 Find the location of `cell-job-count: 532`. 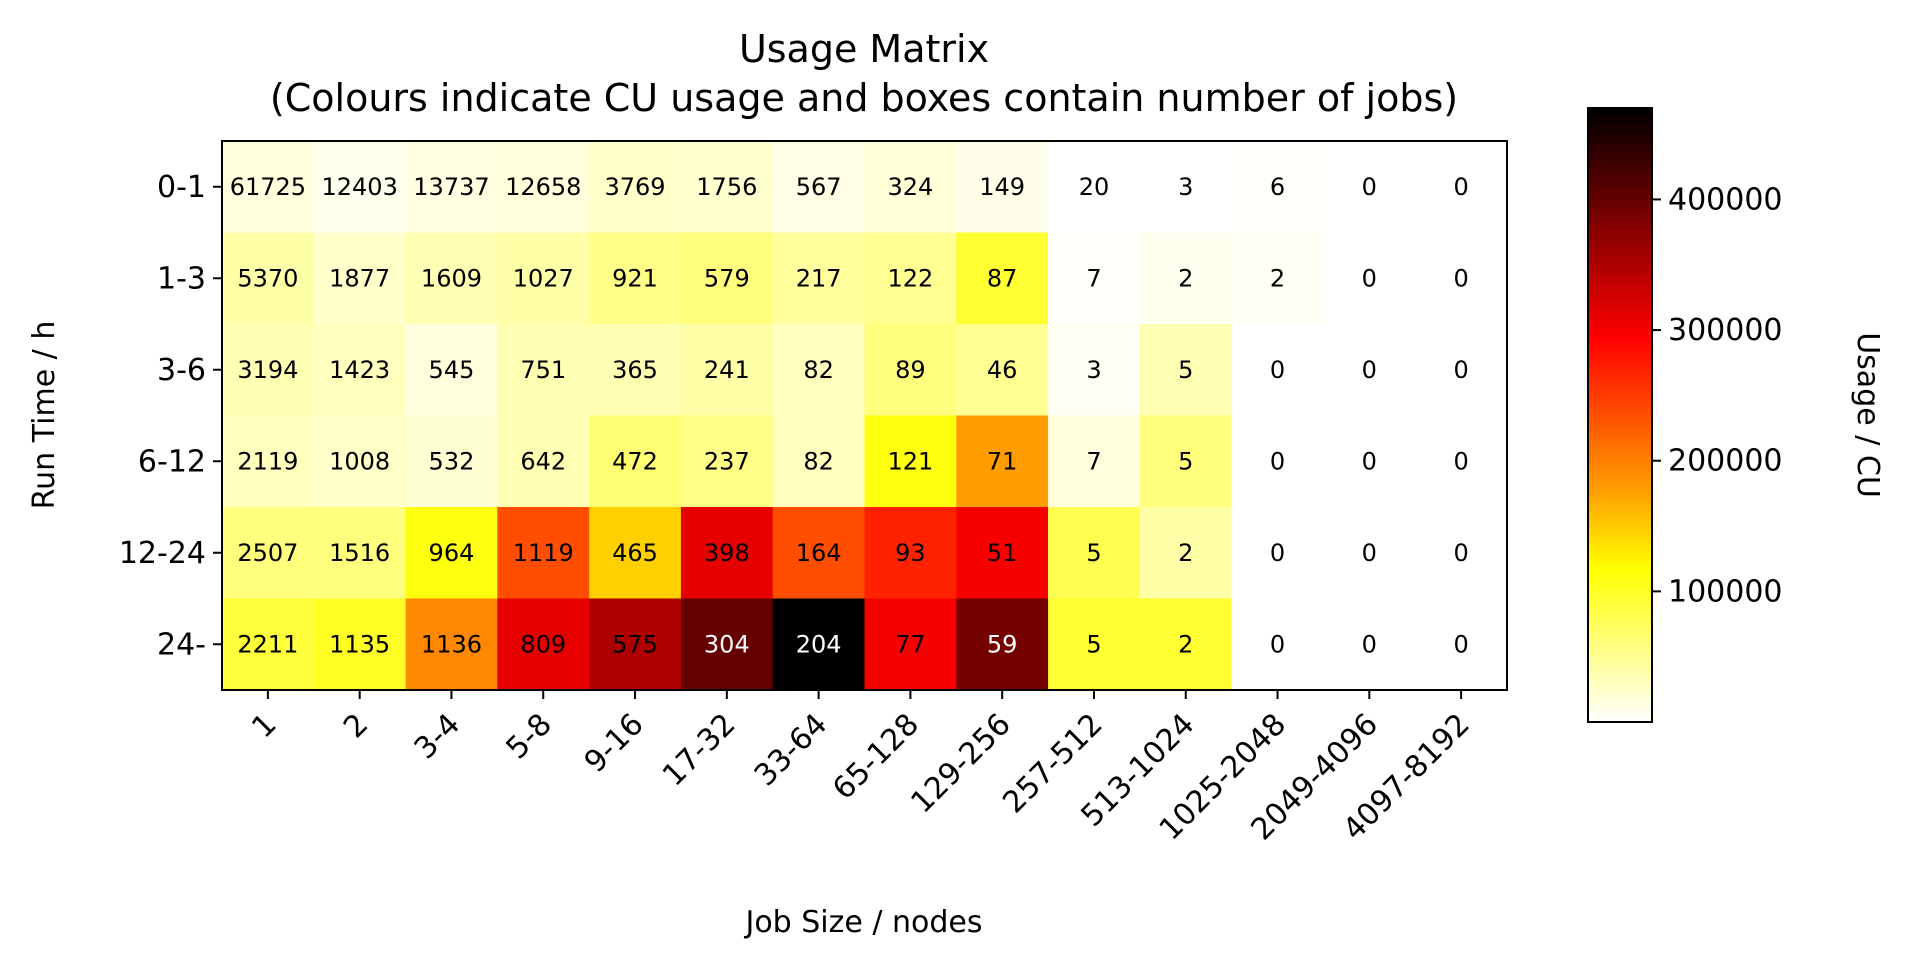

cell-job-count: 532 is located at coordinates (452, 461).